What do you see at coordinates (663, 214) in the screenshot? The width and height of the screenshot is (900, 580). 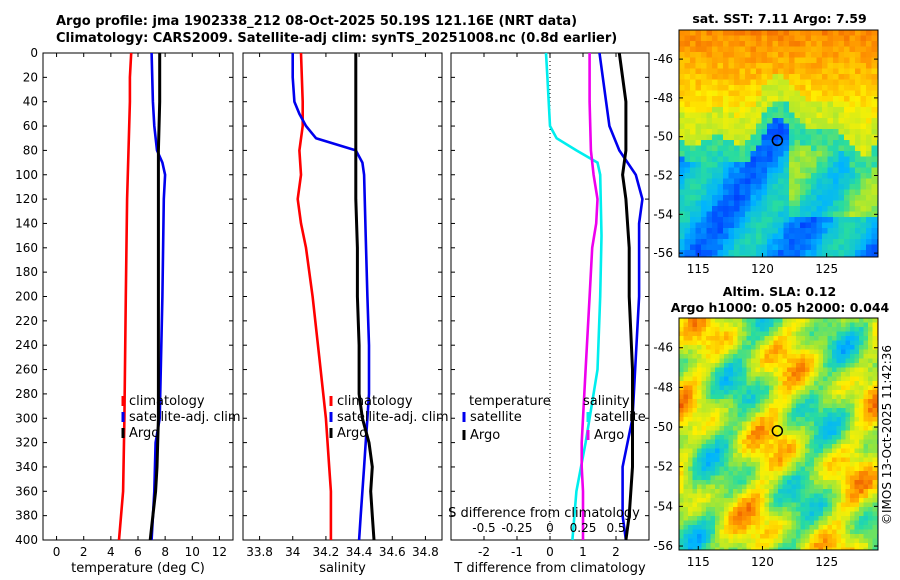 I see `map-y-tick-label: -54` at bounding box center [663, 214].